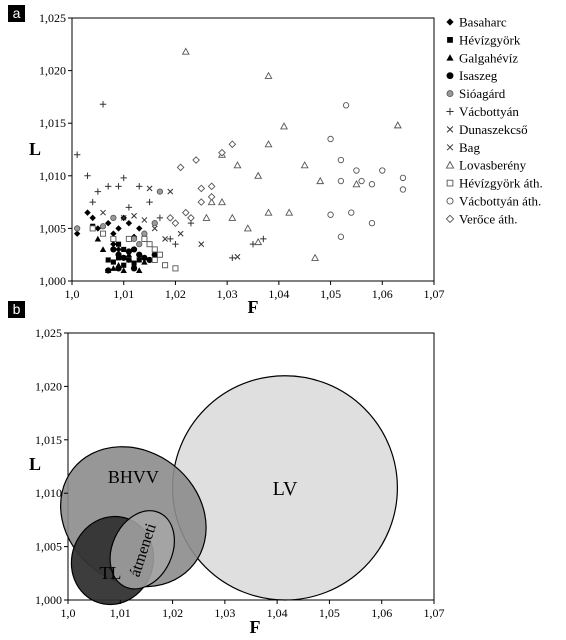 The image size is (566, 640). I want to click on panel-a-label-box, so click(16, 13).